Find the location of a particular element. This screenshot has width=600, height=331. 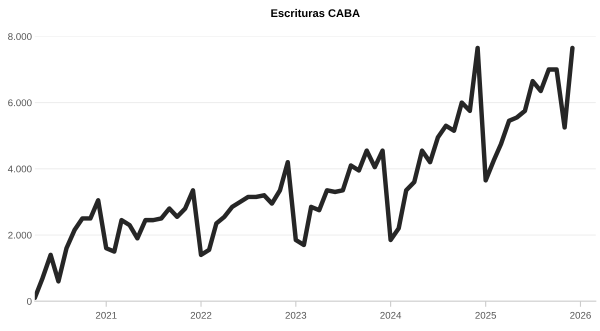

x-tick-label: 2021 is located at coordinates (106, 315).